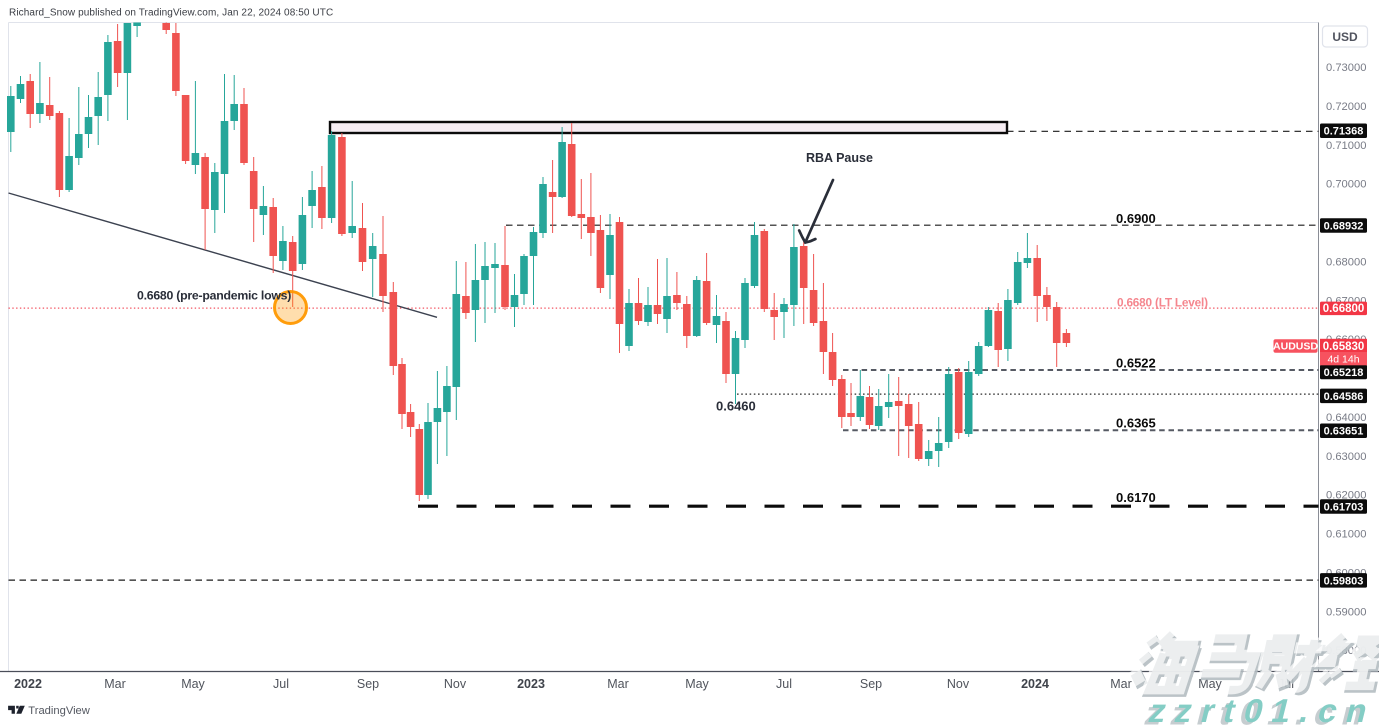 The width and height of the screenshot is (1379, 725). I want to click on svg-text: 0.61000, so click(1346, 535).